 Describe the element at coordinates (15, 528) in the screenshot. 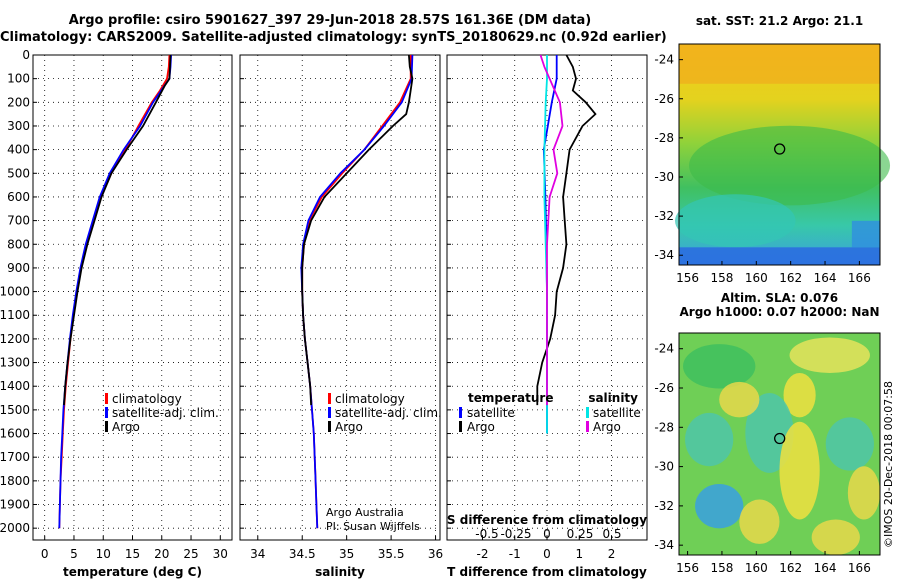

I see `y-tick-label: 2000` at that location.